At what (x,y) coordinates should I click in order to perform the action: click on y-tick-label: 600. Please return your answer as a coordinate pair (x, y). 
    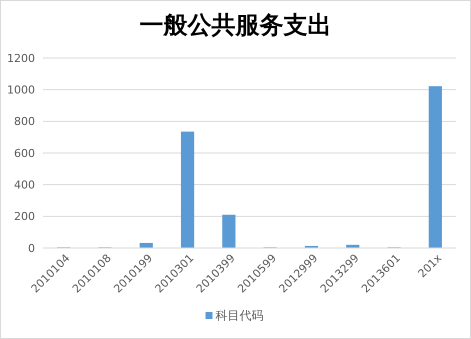
    Looking at the image, I should click on (24, 153).